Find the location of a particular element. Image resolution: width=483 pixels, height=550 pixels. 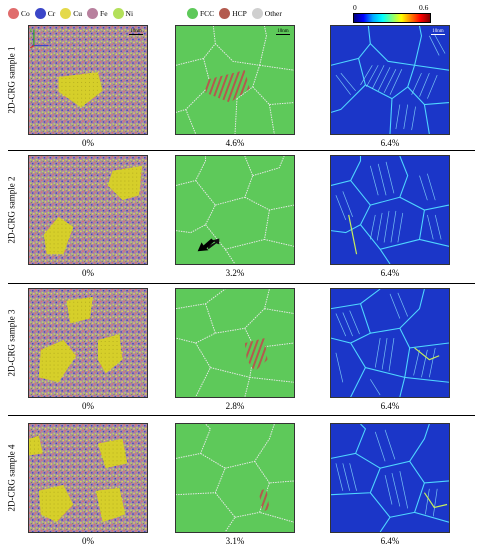

row-label: 2D-CRG sample 1 is located at coordinates (11, 80).